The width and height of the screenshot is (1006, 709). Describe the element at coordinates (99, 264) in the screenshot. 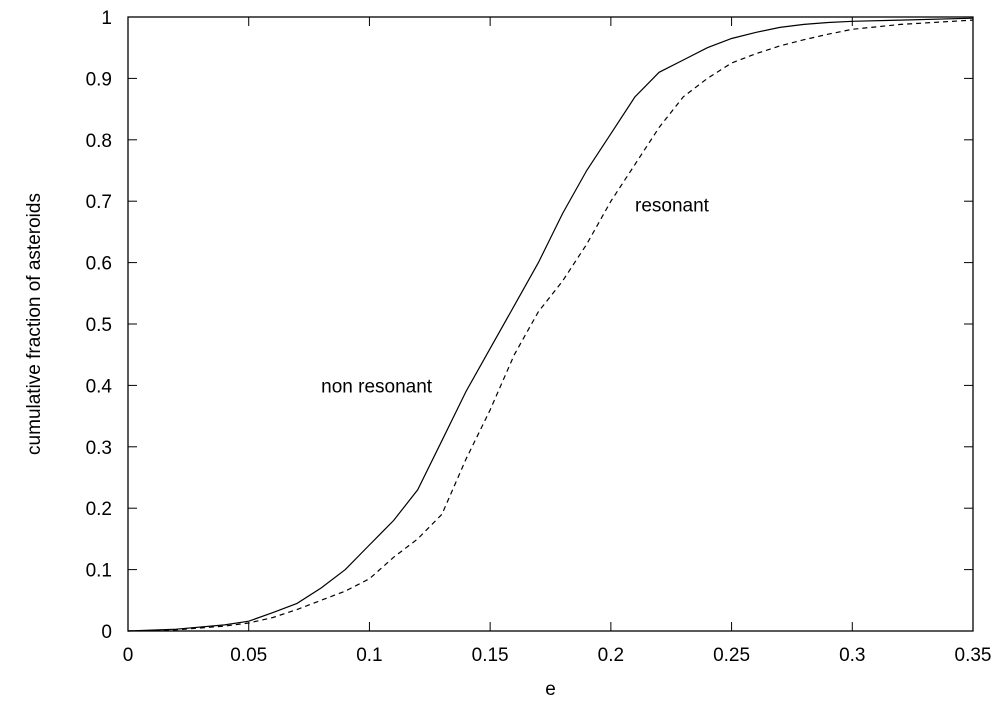

I see `y-tick-label: 0.6` at that location.